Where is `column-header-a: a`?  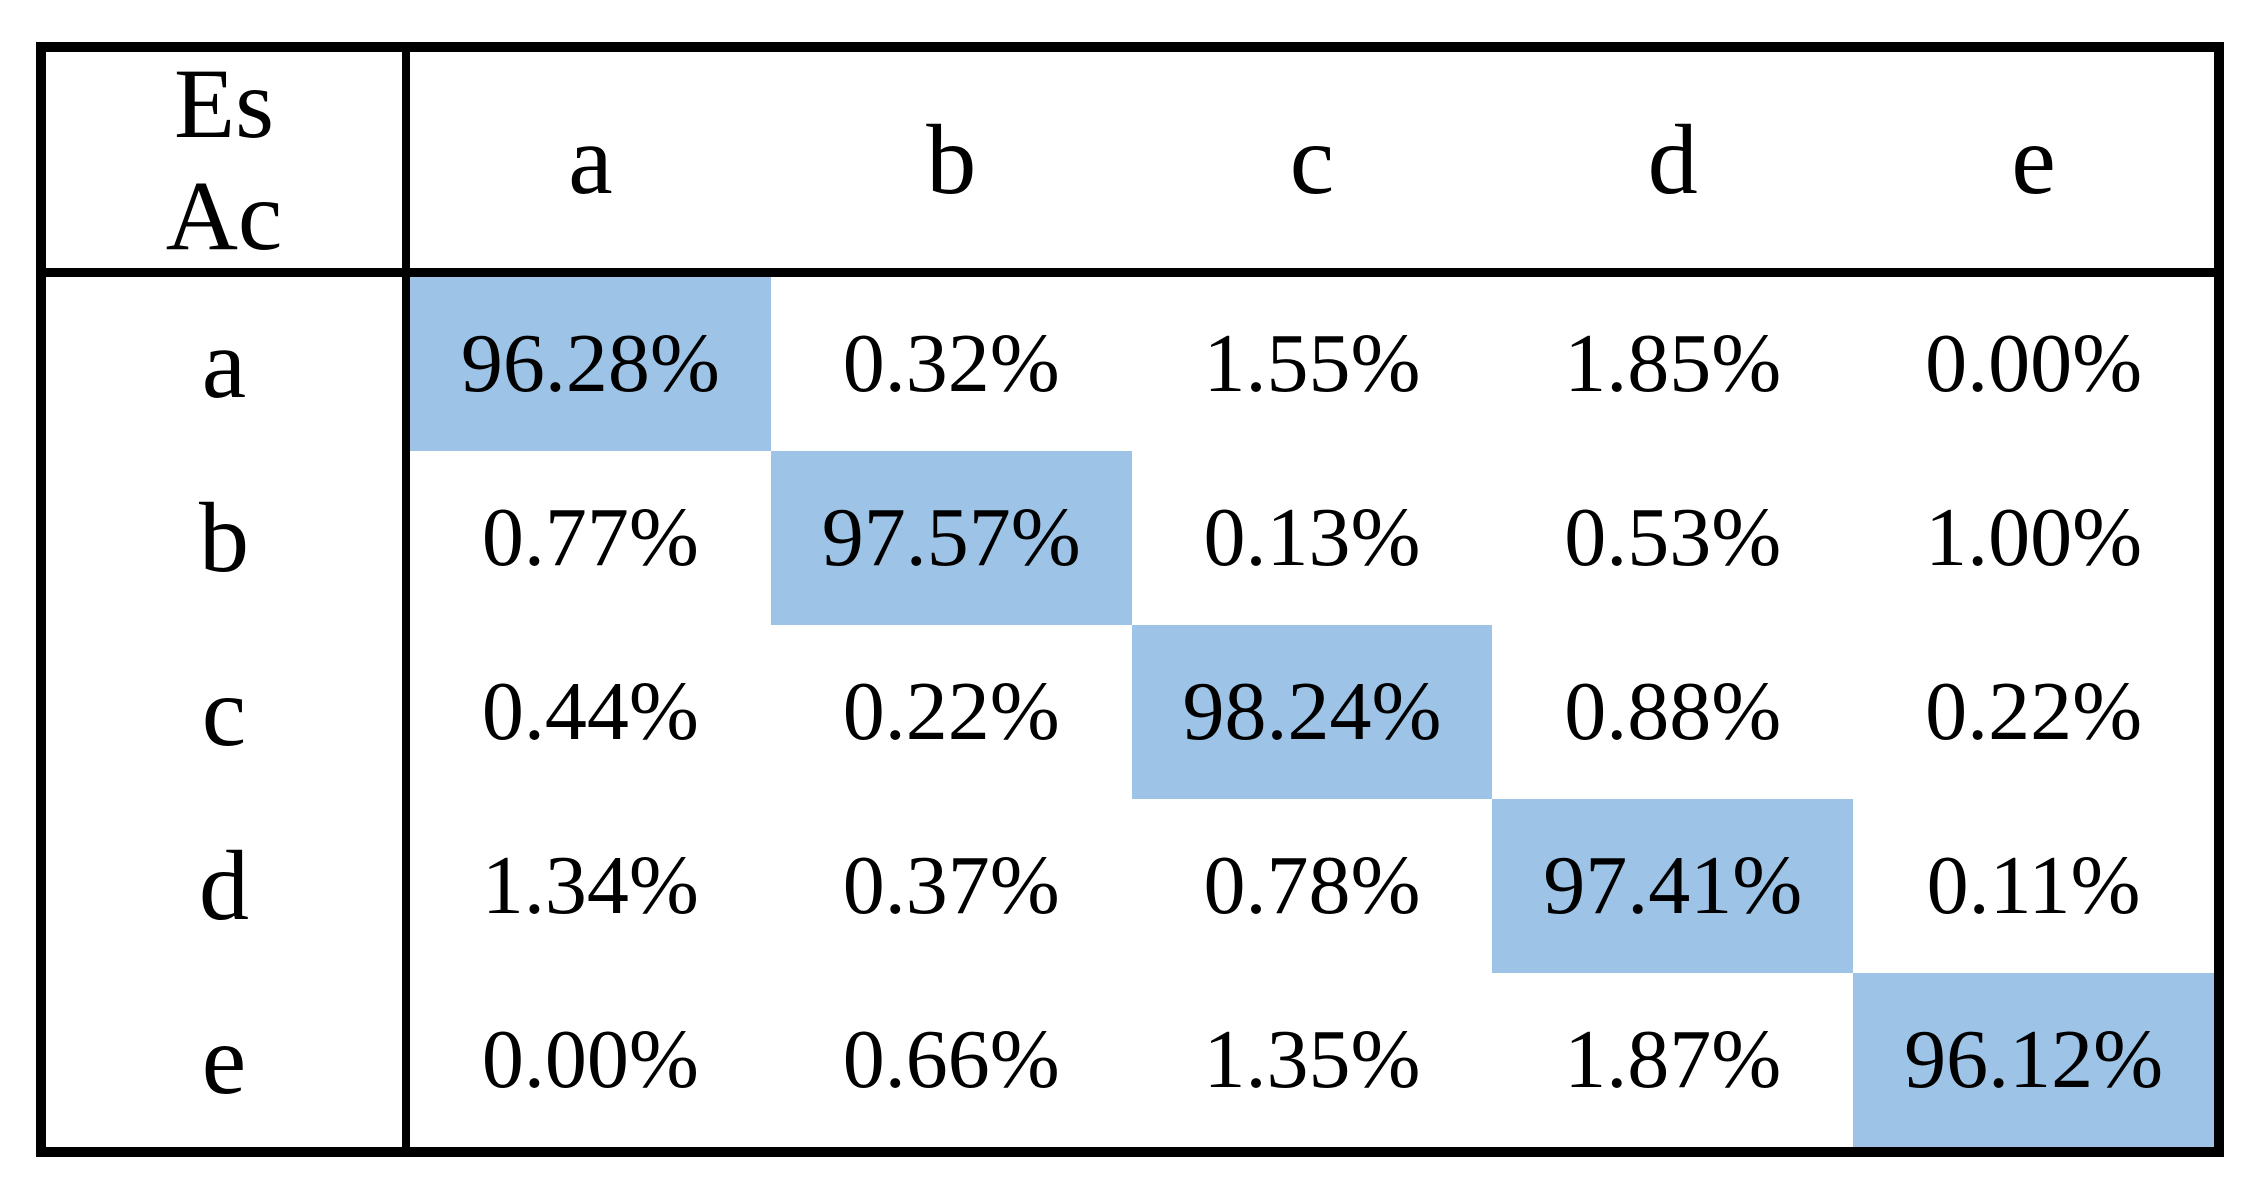
column-header-a: a is located at coordinates (590, 164).